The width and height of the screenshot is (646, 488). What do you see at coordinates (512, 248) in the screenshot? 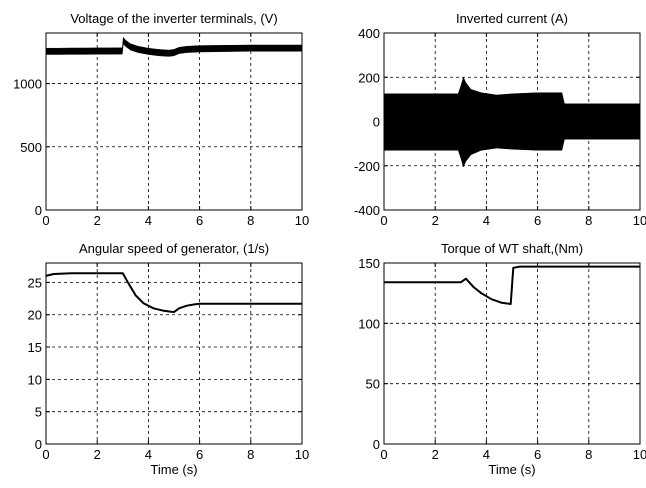
I see `chart-title: Torque of WT shaft,(Nm)` at bounding box center [512, 248].